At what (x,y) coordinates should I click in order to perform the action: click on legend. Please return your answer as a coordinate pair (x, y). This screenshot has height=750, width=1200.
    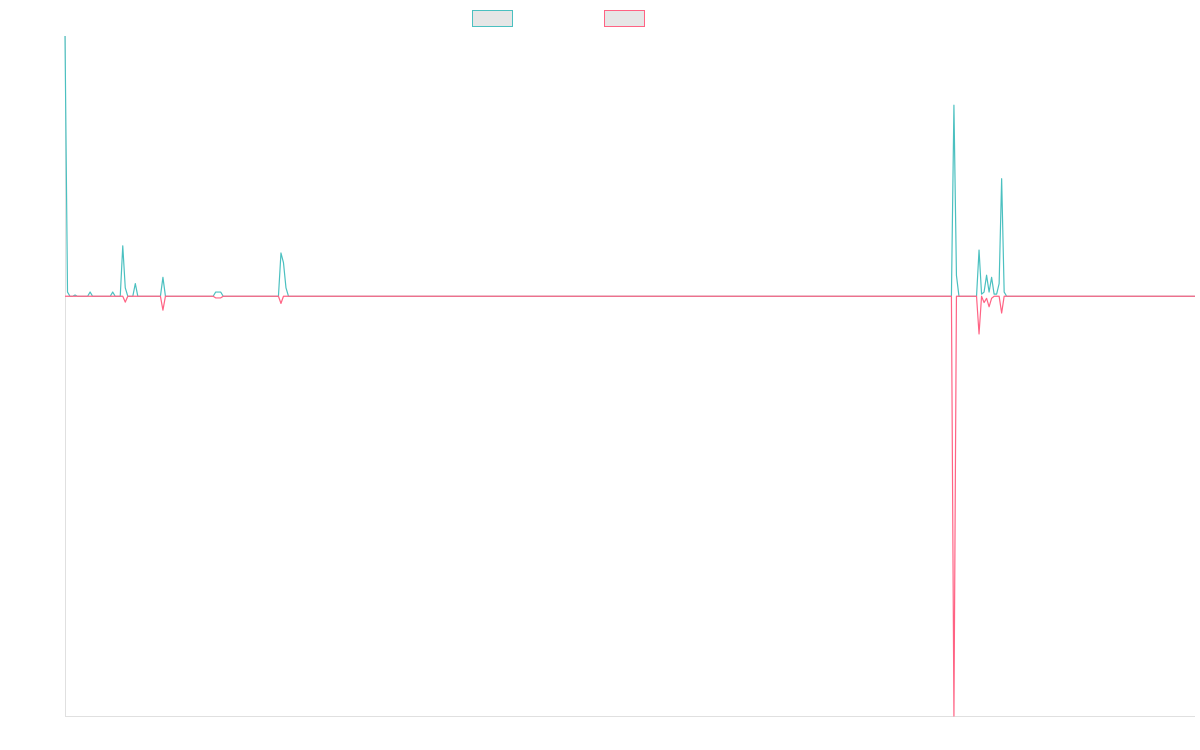
    Looking at the image, I should click on (558, 18).